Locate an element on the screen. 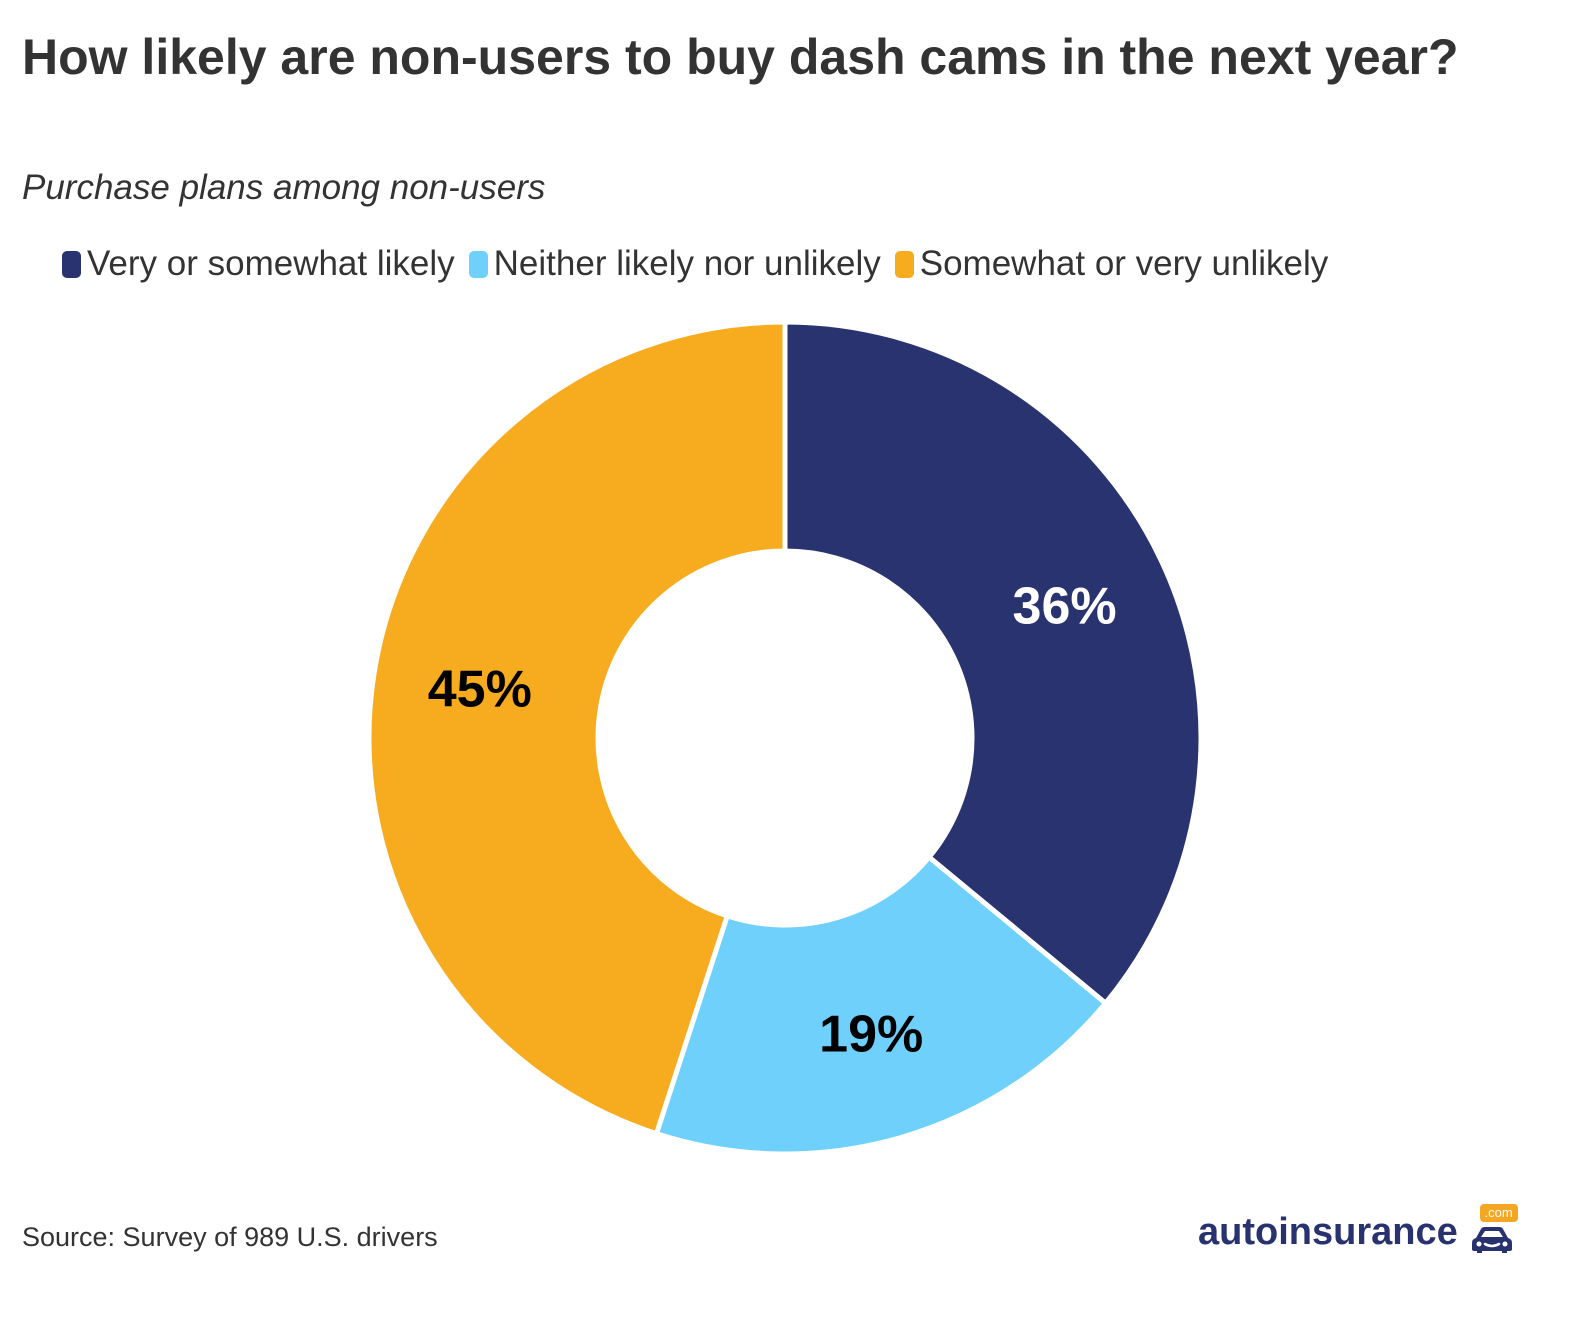 The width and height of the screenshot is (1586, 1320). slice-label-likely: 36% is located at coordinates (1065, 606).